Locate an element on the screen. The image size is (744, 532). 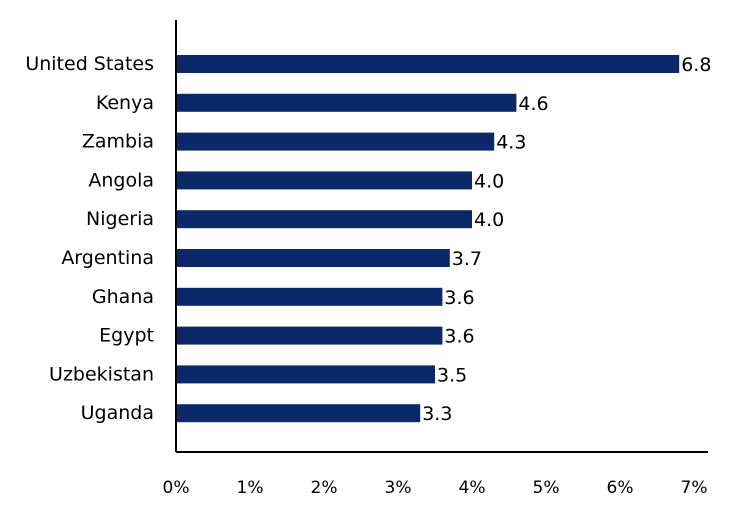
data-label-united-states: 6.8 is located at coordinates (696, 65).